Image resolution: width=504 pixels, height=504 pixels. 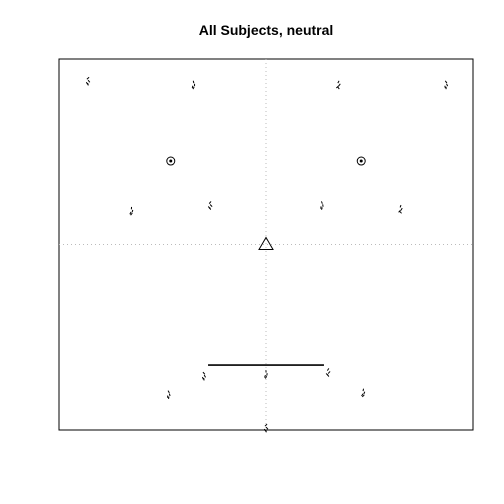 What do you see at coordinates (266, 30) in the screenshot?
I see `chart-title: All Subjects, neutral` at bounding box center [266, 30].